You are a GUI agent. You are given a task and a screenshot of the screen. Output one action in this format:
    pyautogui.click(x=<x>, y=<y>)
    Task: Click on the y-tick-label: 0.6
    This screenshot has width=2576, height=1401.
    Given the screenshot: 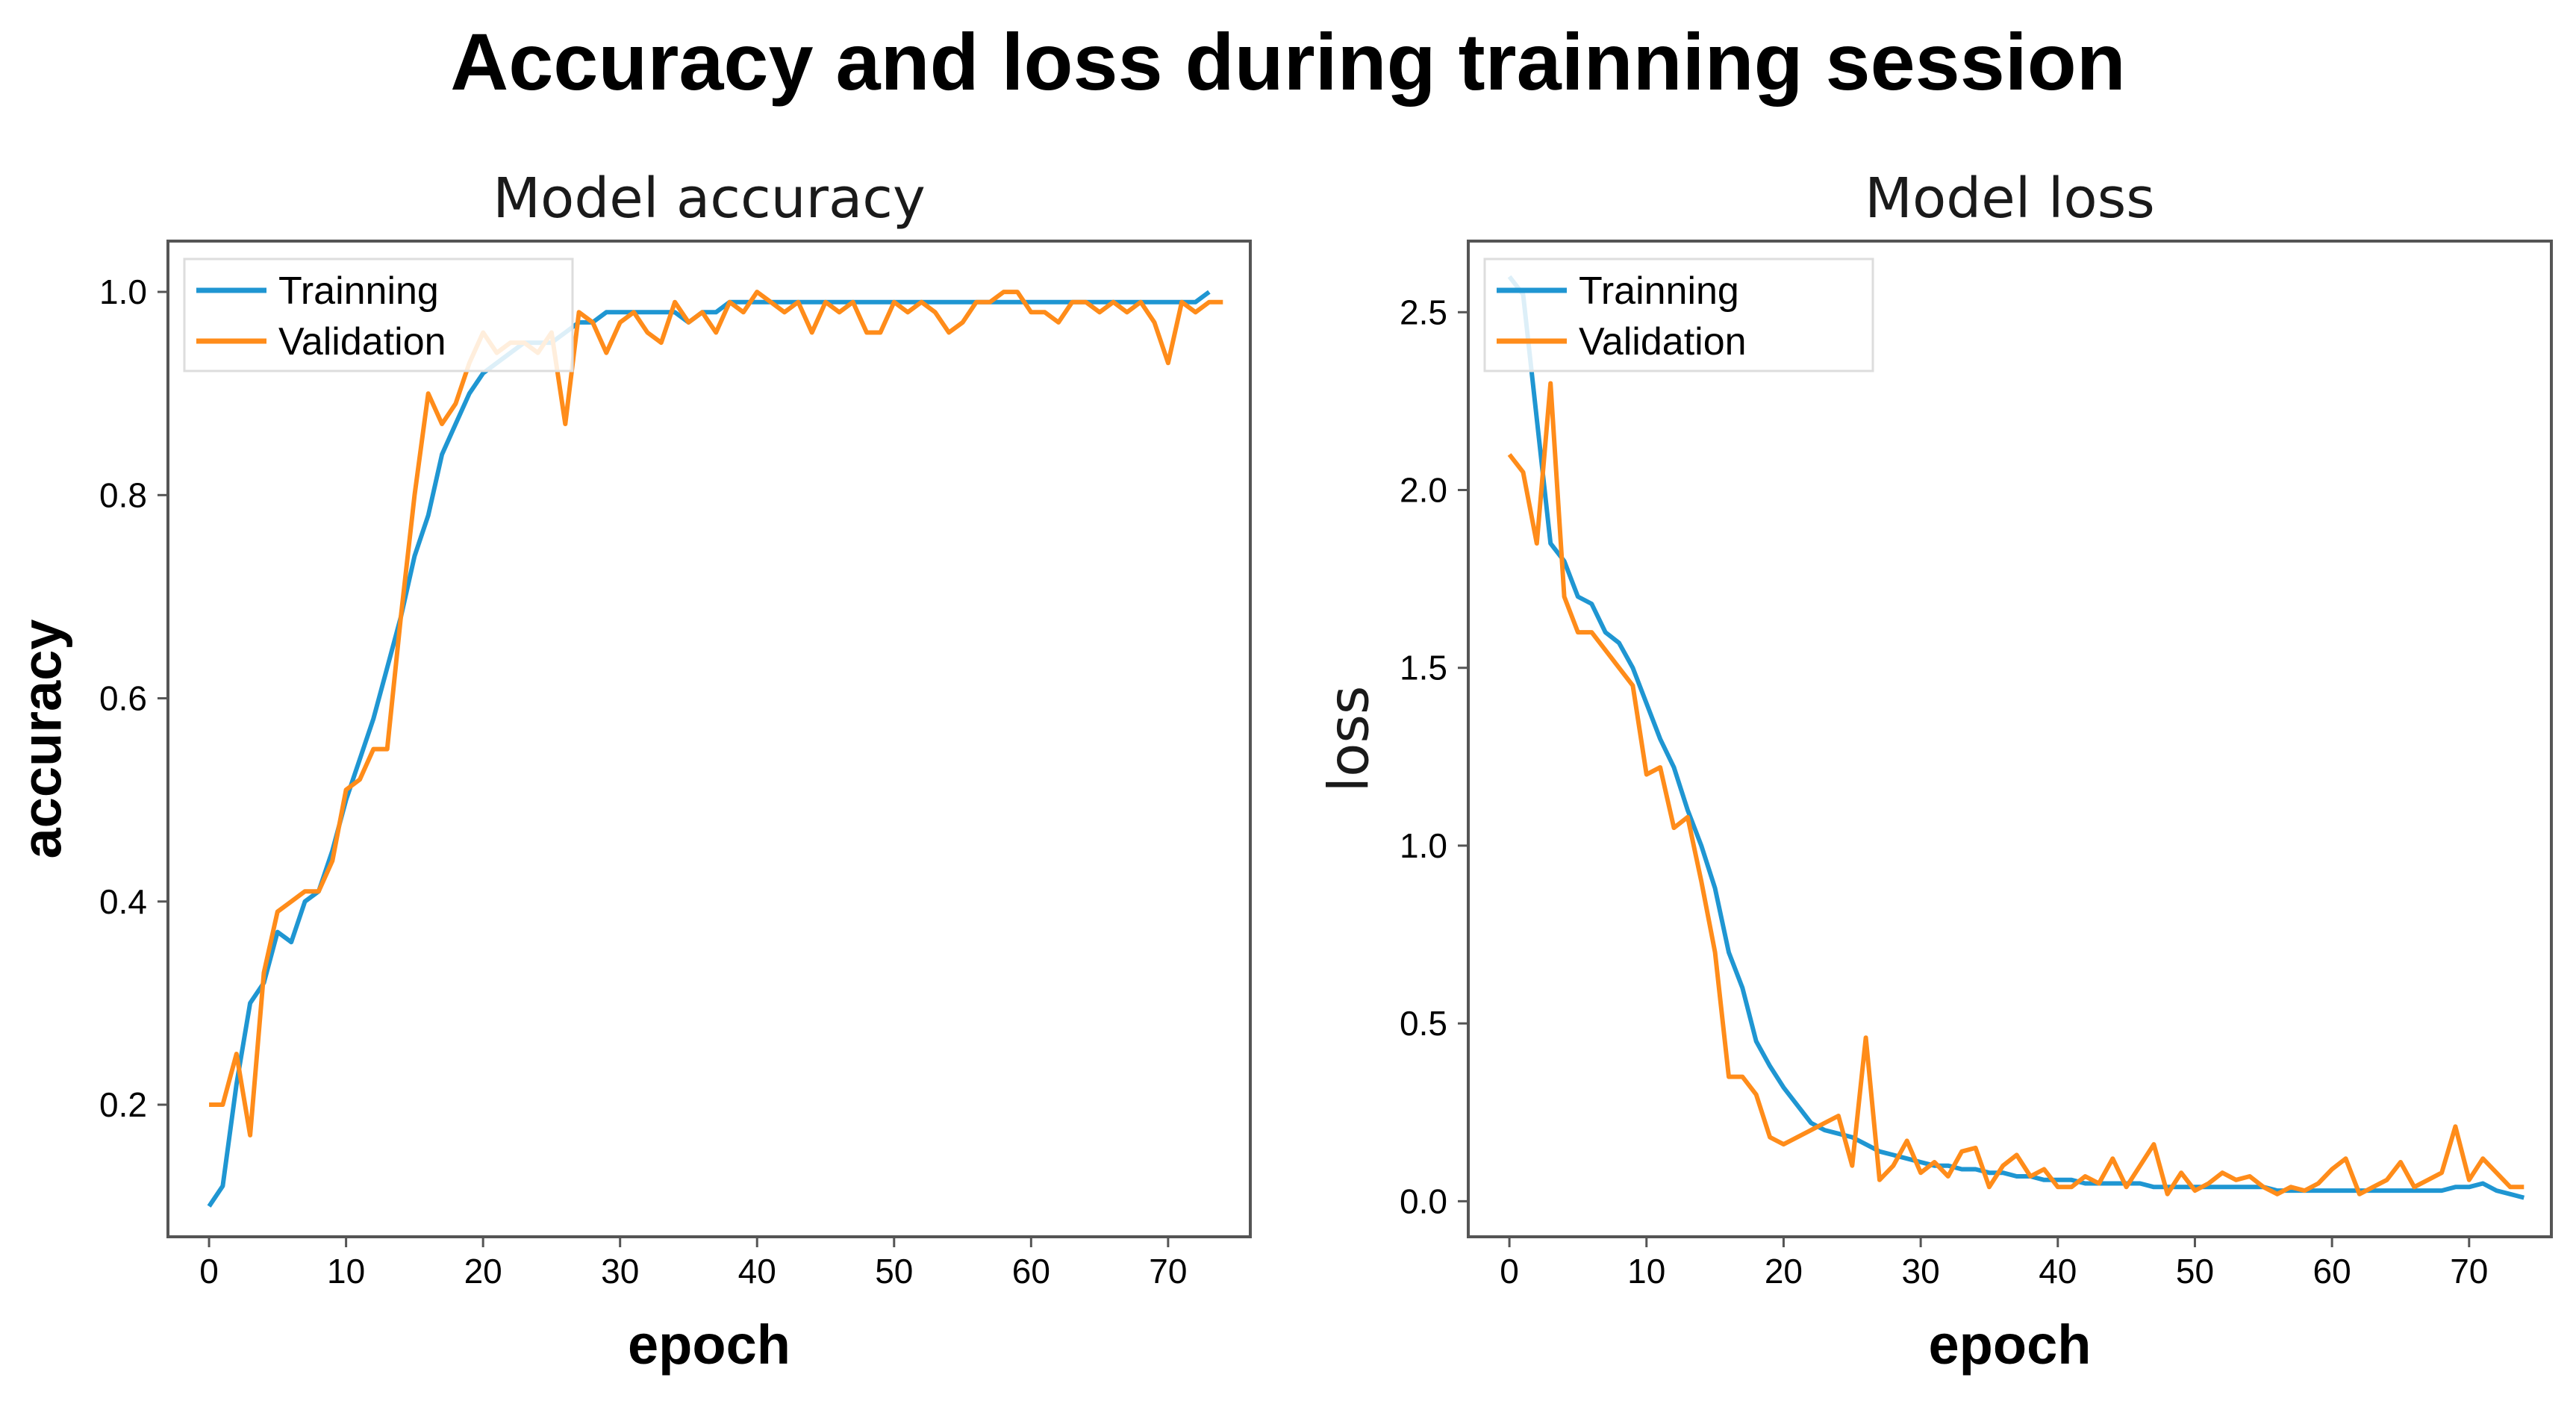 What is the action you would take?
    pyautogui.click(x=123, y=698)
    